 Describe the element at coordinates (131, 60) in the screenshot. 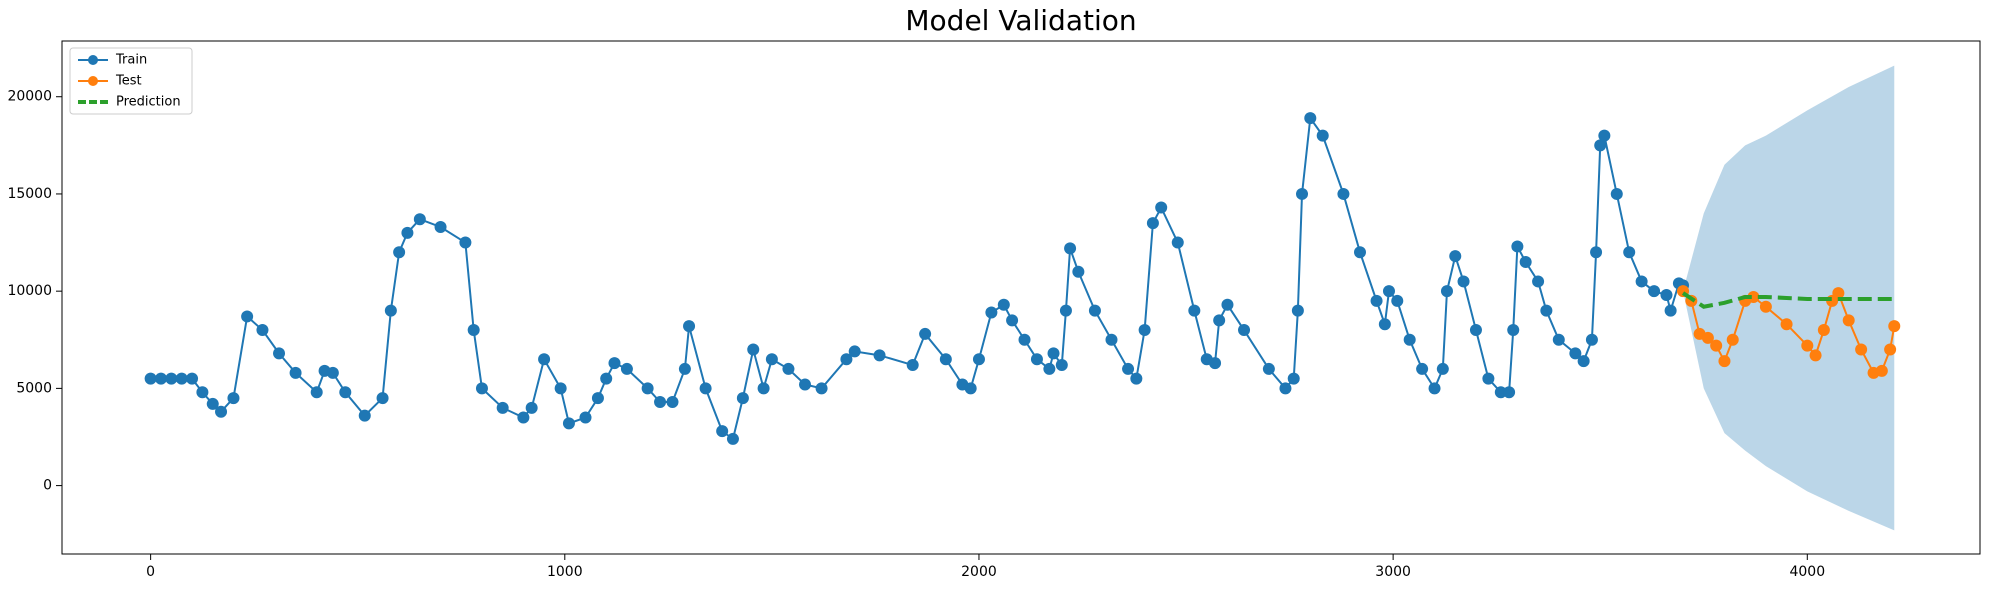

I see `legend-label: Train` at that location.